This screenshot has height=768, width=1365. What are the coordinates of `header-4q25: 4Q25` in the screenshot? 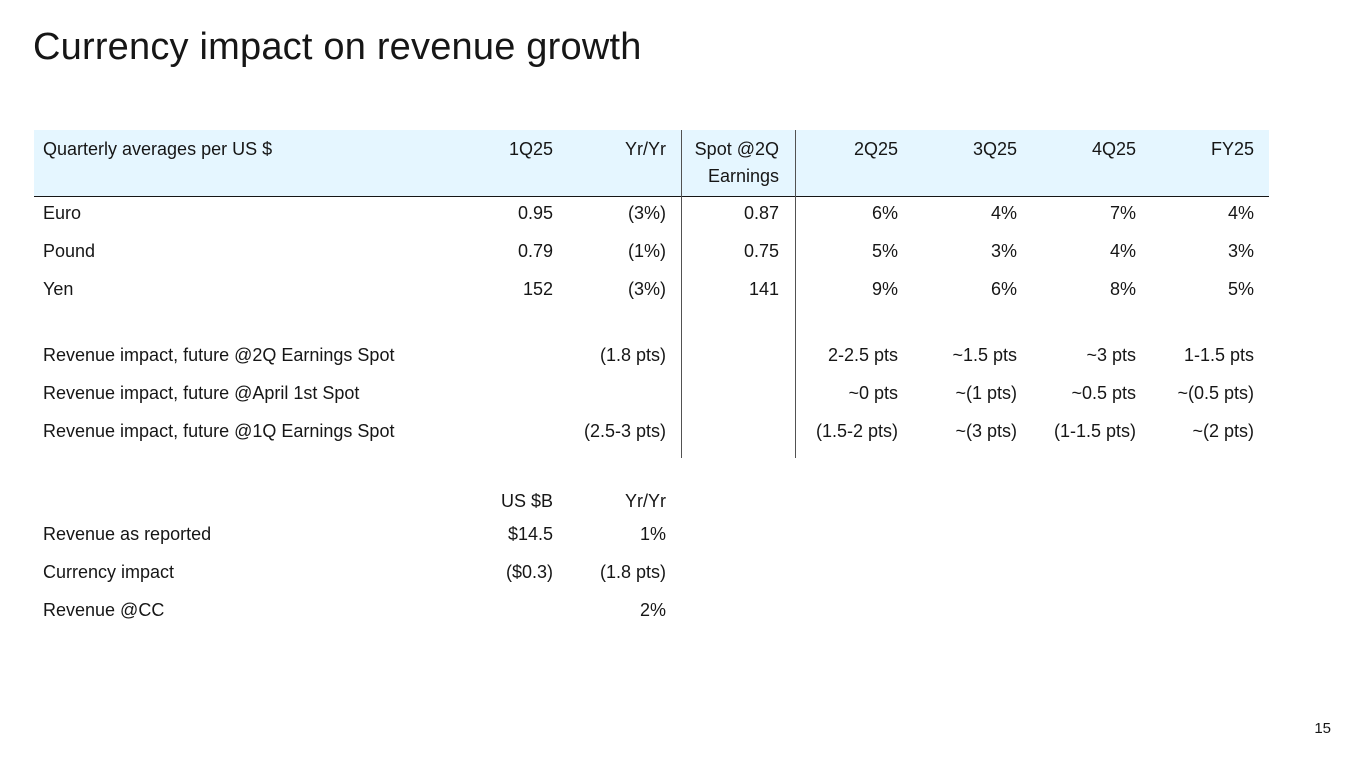 It's located at (1113, 149).